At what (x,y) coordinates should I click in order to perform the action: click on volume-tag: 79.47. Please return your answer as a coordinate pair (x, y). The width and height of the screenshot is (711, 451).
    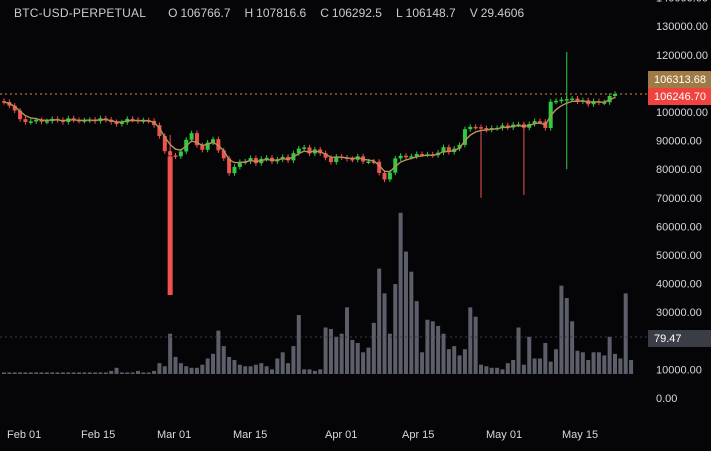
    Looking at the image, I should click on (668, 339).